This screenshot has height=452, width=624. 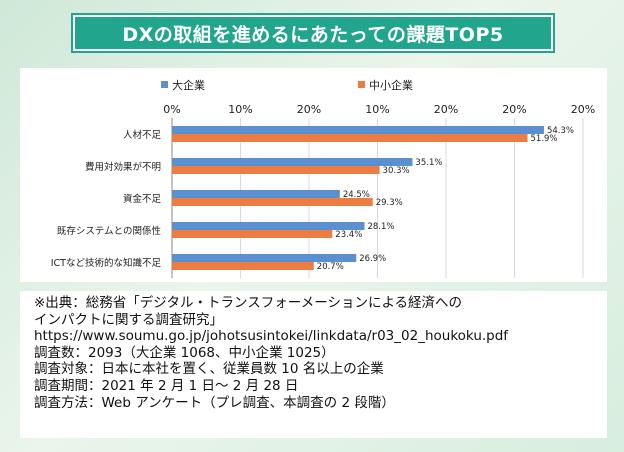 What do you see at coordinates (166, 385) in the screenshot?
I see `survey-period: 調査期間：2021 年 2 月 1 日～ 2 月 28 日` at bounding box center [166, 385].